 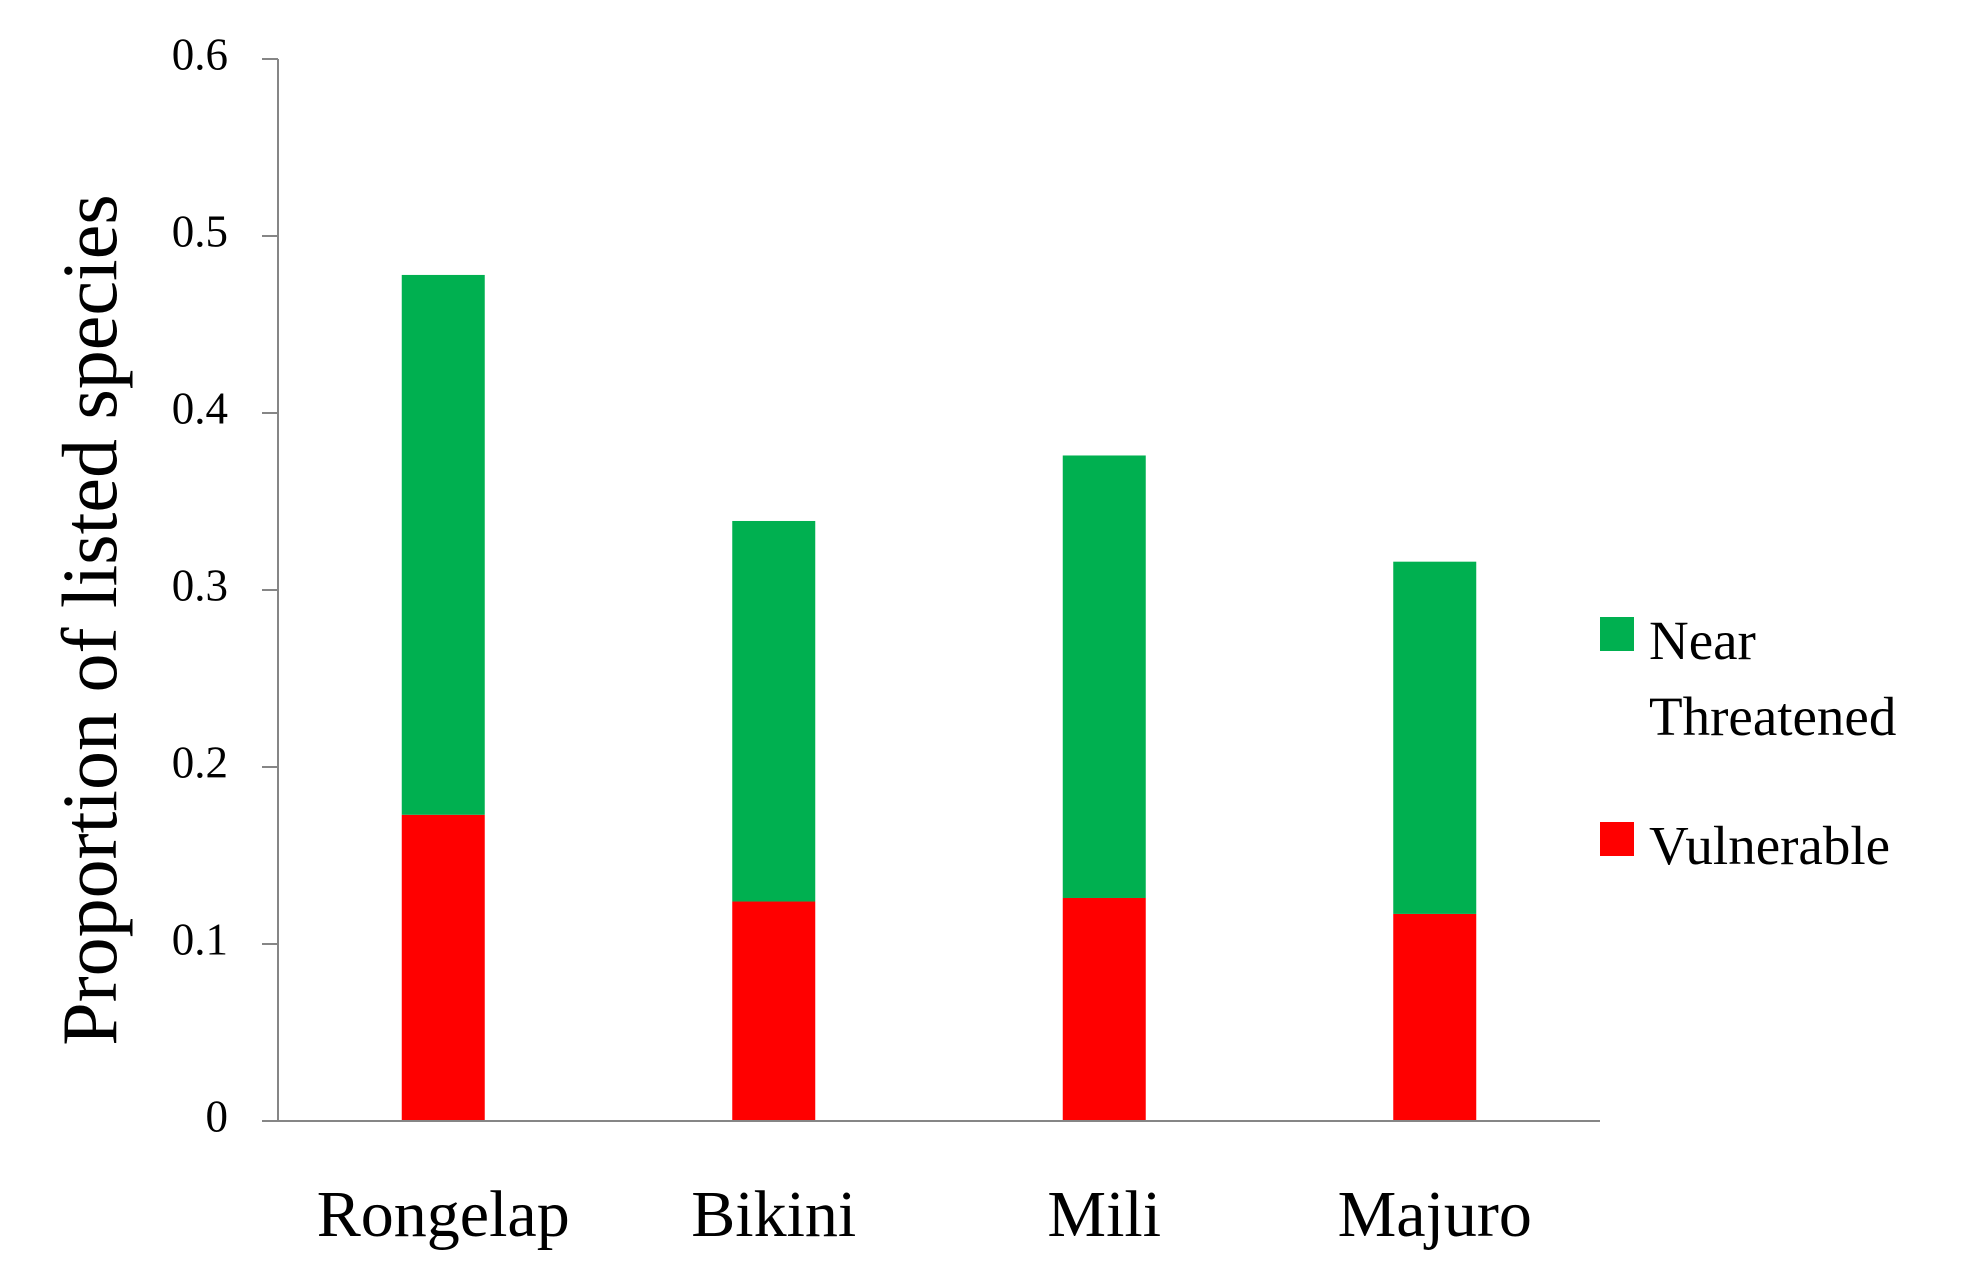 I want to click on y-tick-label: 0.5, so click(x=200, y=231).